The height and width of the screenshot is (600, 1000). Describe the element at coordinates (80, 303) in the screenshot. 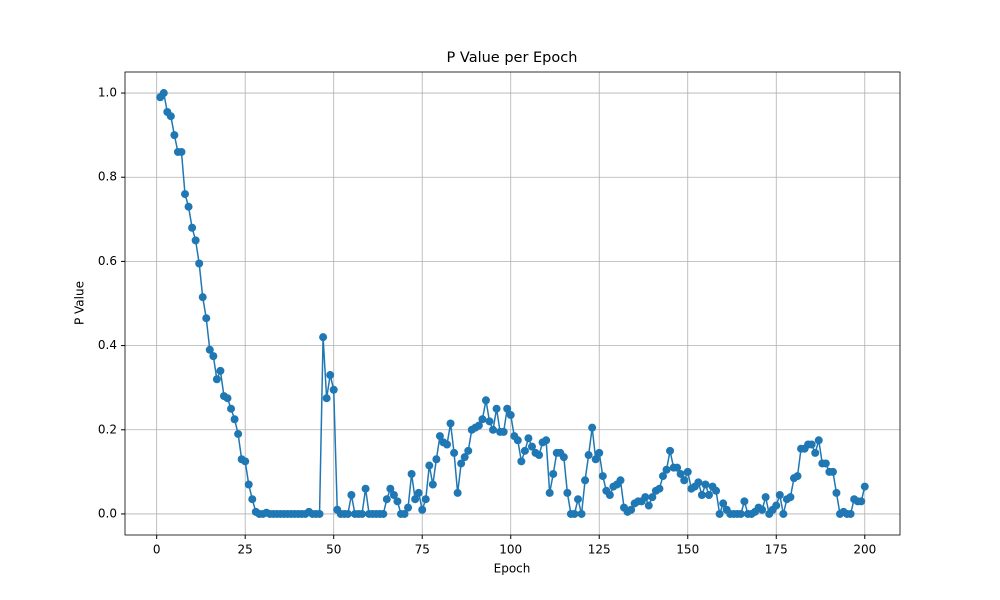

I see `y-axis-label: P Value` at that location.